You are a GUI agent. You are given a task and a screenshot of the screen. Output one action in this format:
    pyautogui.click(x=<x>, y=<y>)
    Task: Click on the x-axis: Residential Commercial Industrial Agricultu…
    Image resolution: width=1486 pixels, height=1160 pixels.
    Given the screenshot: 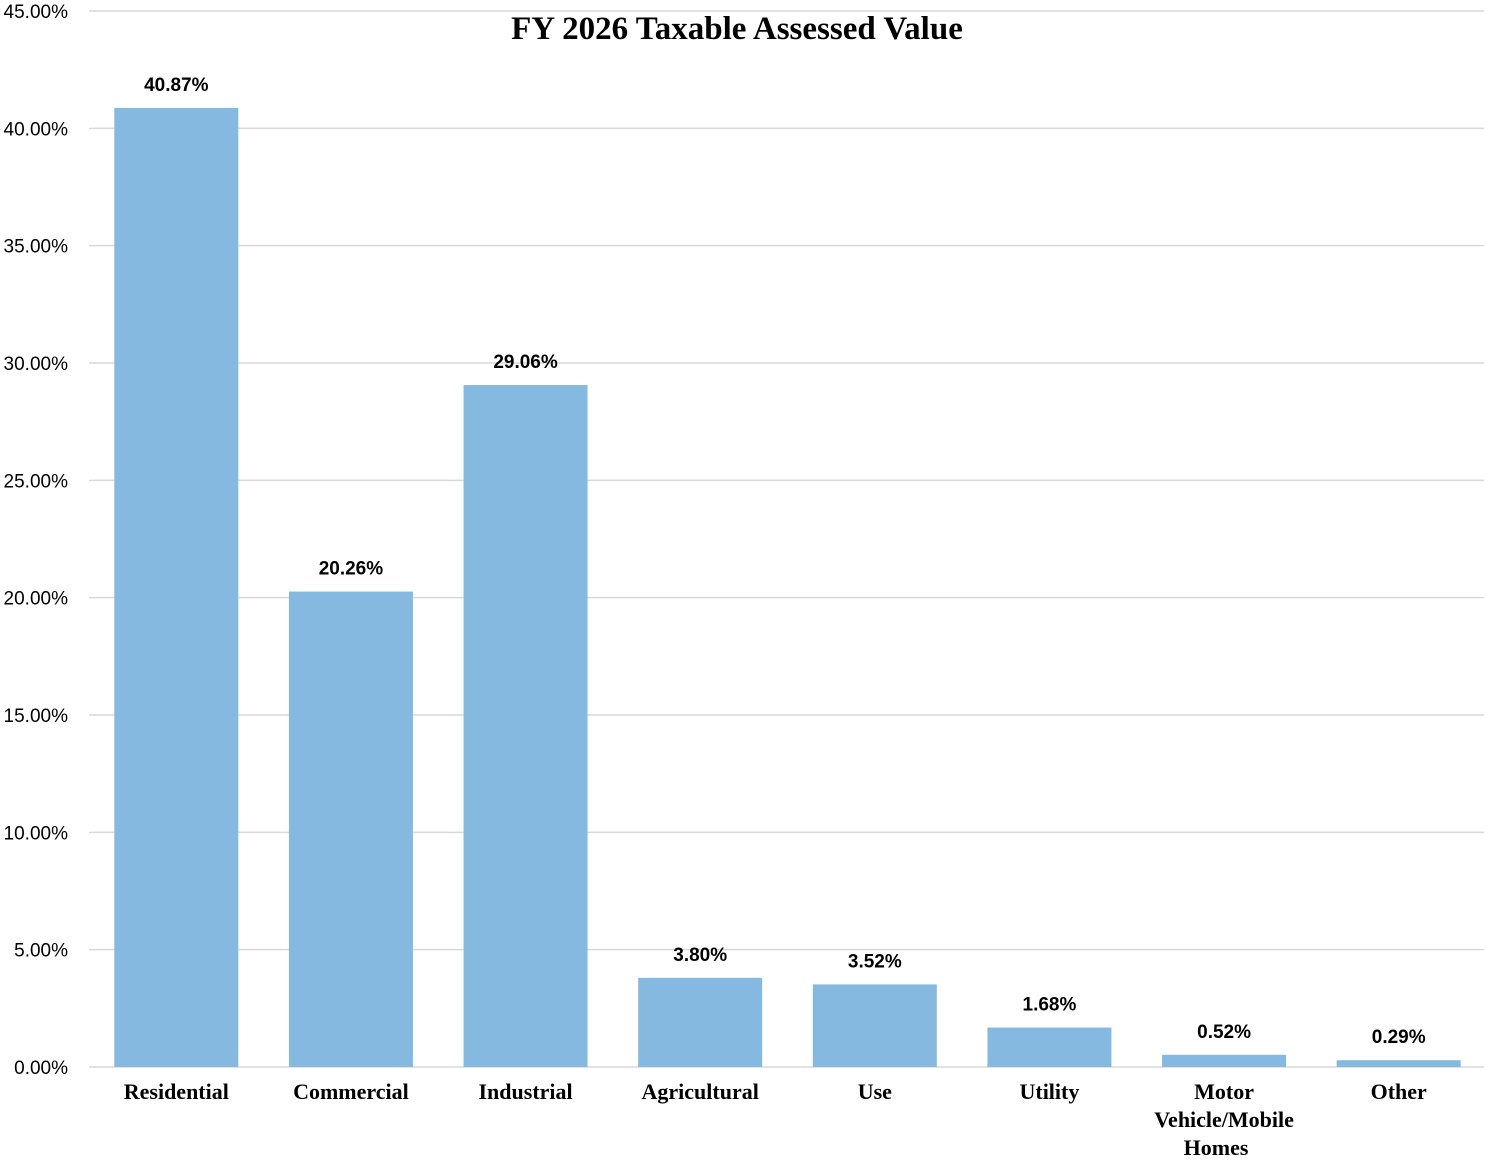 What is the action you would take?
    pyautogui.click(x=775, y=1119)
    